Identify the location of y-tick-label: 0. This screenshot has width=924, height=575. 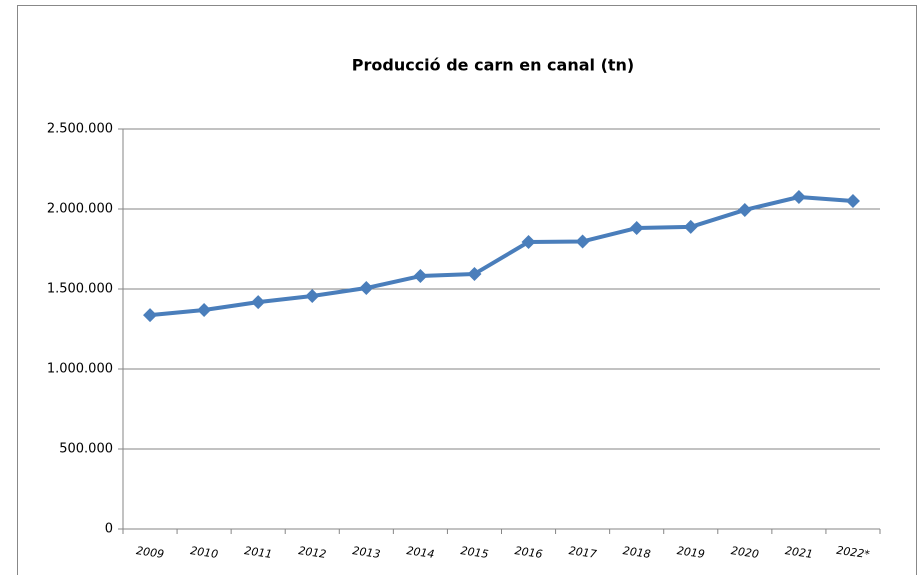
(109, 529).